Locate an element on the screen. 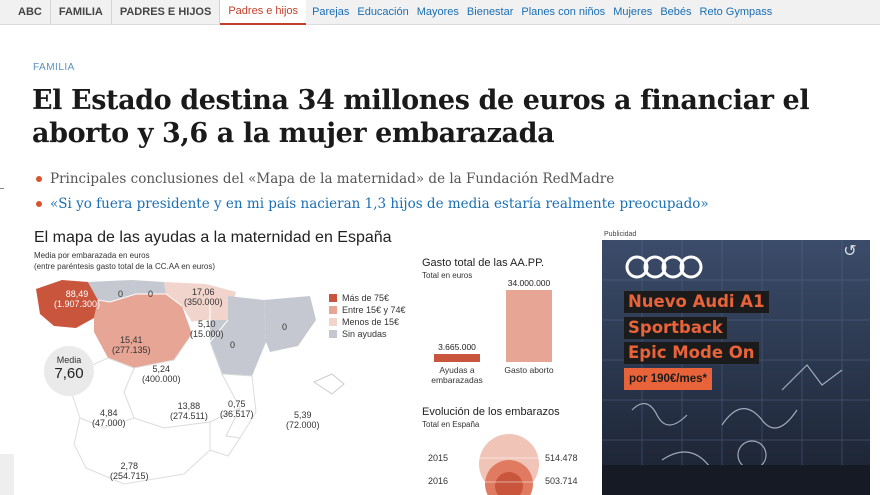  evolucion-circles is located at coordinates (509, 464).